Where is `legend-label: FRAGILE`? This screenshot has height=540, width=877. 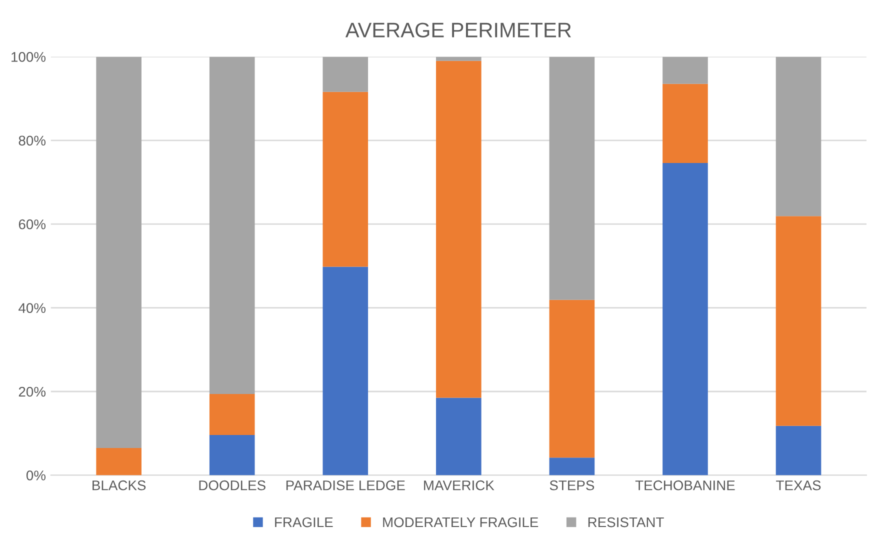
legend-label: FRAGILE is located at coordinates (304, 522).